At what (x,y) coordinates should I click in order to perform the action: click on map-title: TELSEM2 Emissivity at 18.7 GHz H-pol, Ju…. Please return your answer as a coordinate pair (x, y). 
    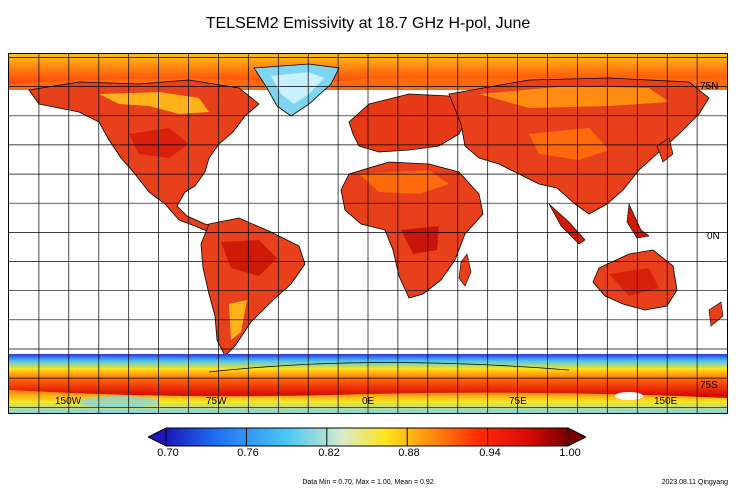
    Looking at the image, I should click on (368, 23).